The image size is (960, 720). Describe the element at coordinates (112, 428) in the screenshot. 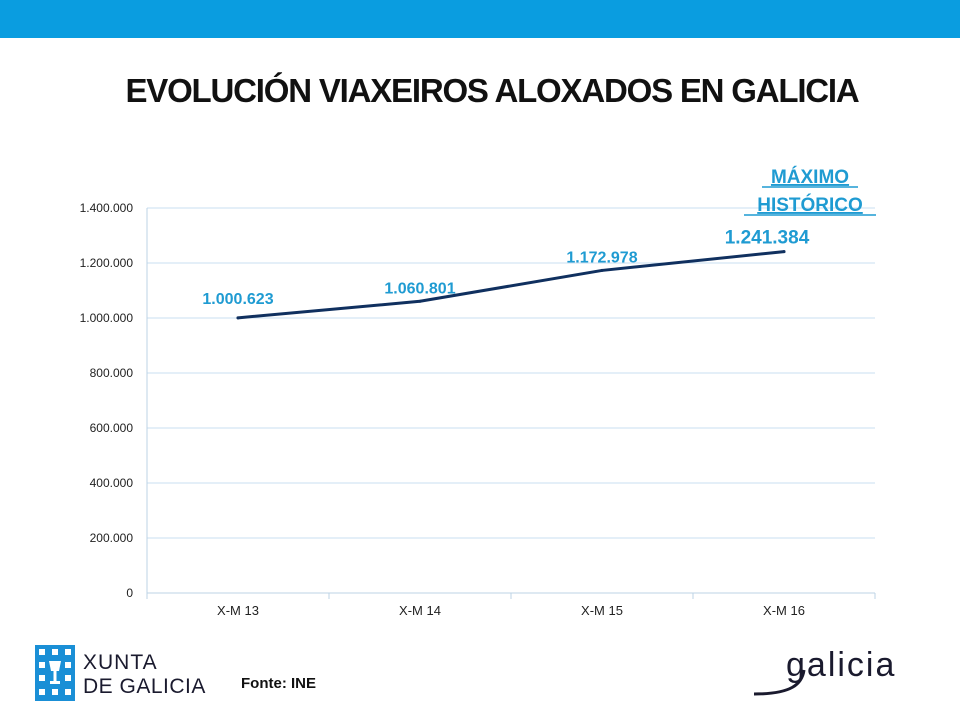

I see `y-tick-label: 600.000` at that location.